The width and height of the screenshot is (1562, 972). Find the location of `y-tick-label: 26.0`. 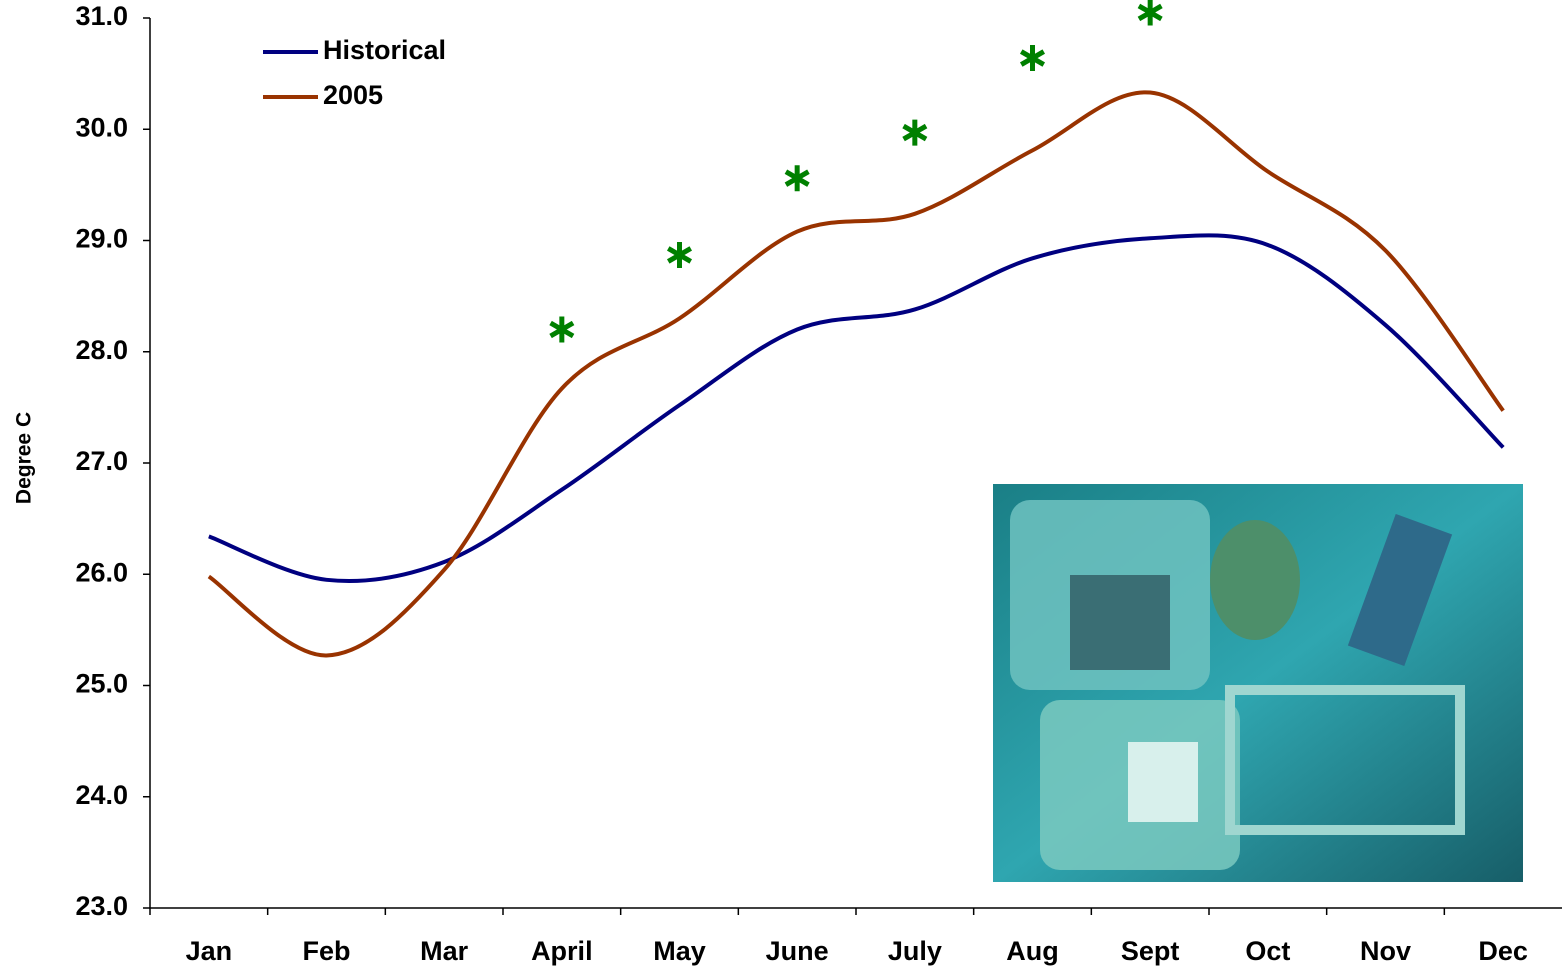

y-tick-label: 26.0 is located at coordinates (101, 572).